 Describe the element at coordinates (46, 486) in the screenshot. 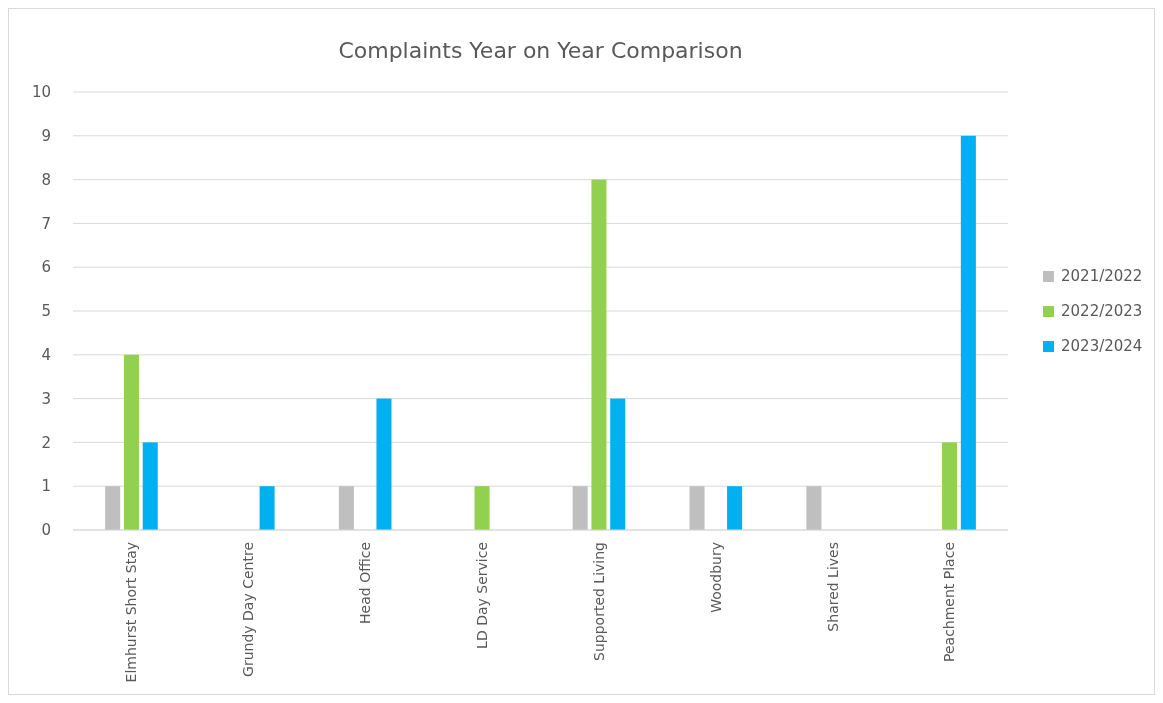

I see `y-tick-label: 1` at that location.